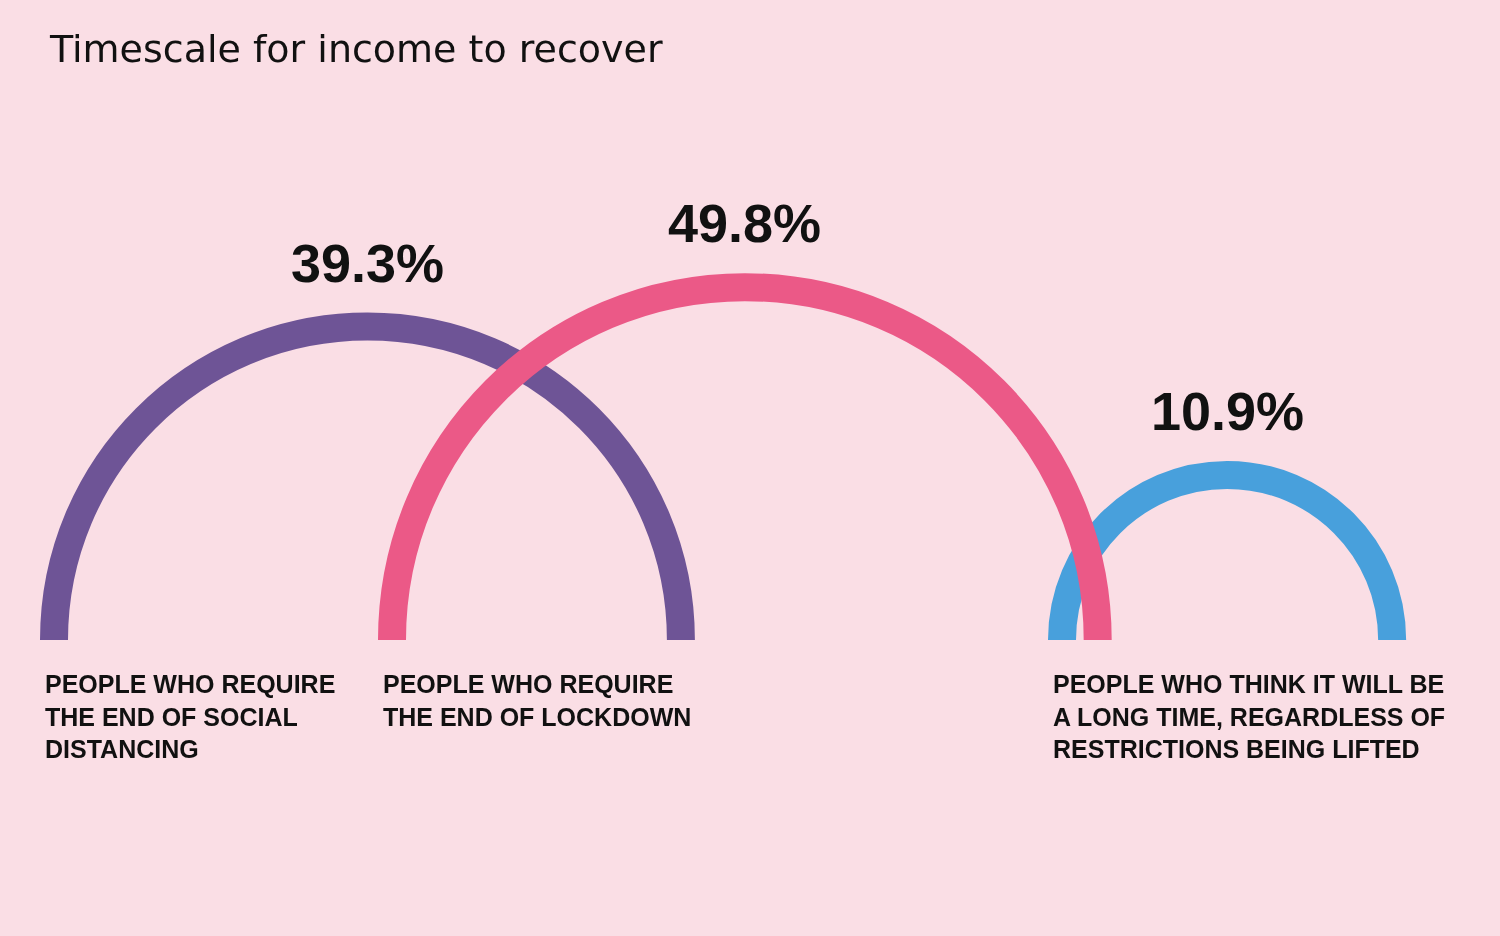 Image resolution: width=1500 pixels, height=936 pixels. I want to click on category-label: PEOPLE WHO REQUIRE THE END OF LOCKDOWN, so click(537, 700).